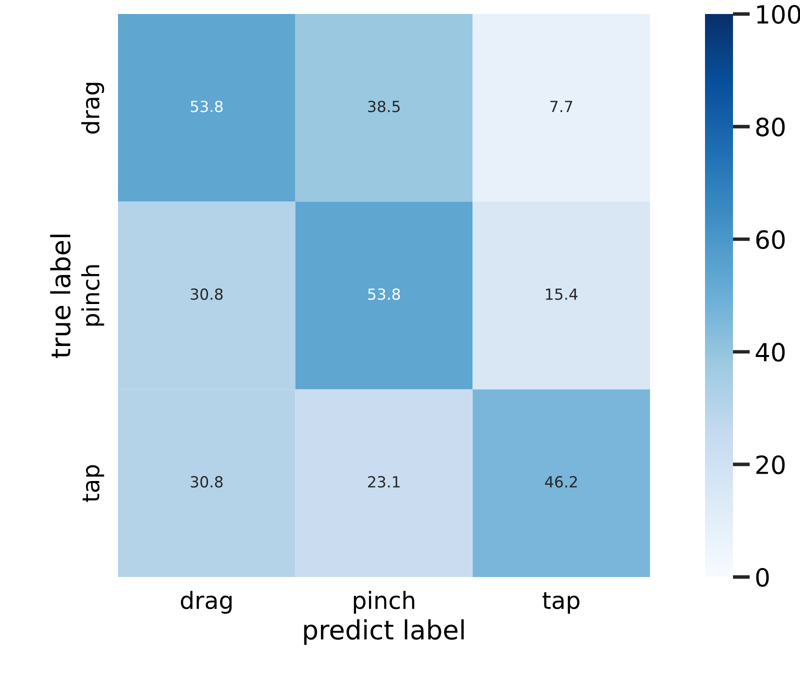 This screenshot has width=800, height=681. What do you see at coordinates (384, 106) in the screenshot?
I see `data-label: 38.5` at bounding box center [384, 106].